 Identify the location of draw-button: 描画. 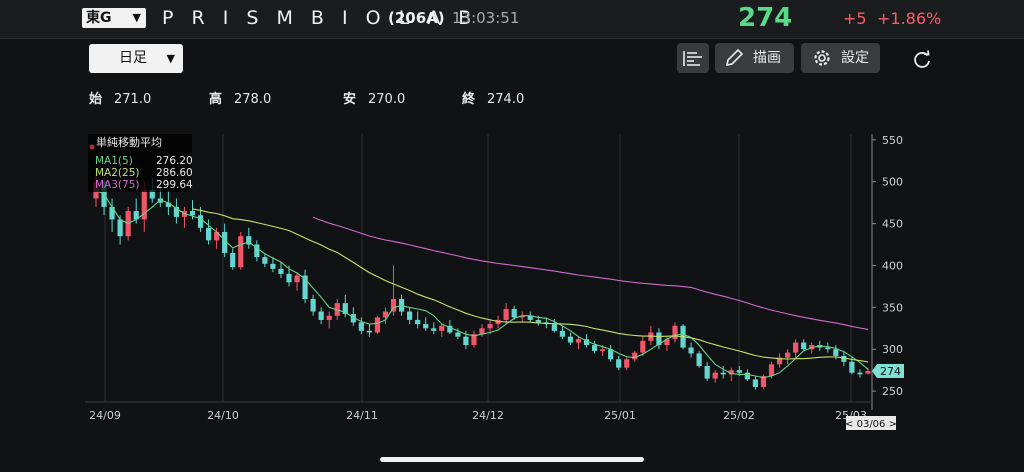
(754, 58).